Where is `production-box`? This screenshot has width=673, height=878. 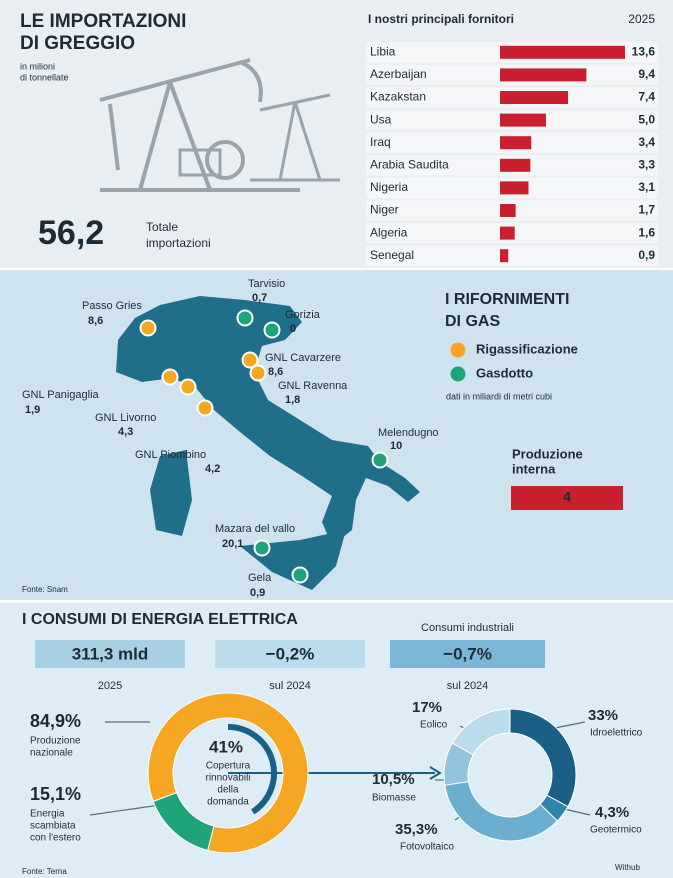 production-box is located at coordinates (567, 498).